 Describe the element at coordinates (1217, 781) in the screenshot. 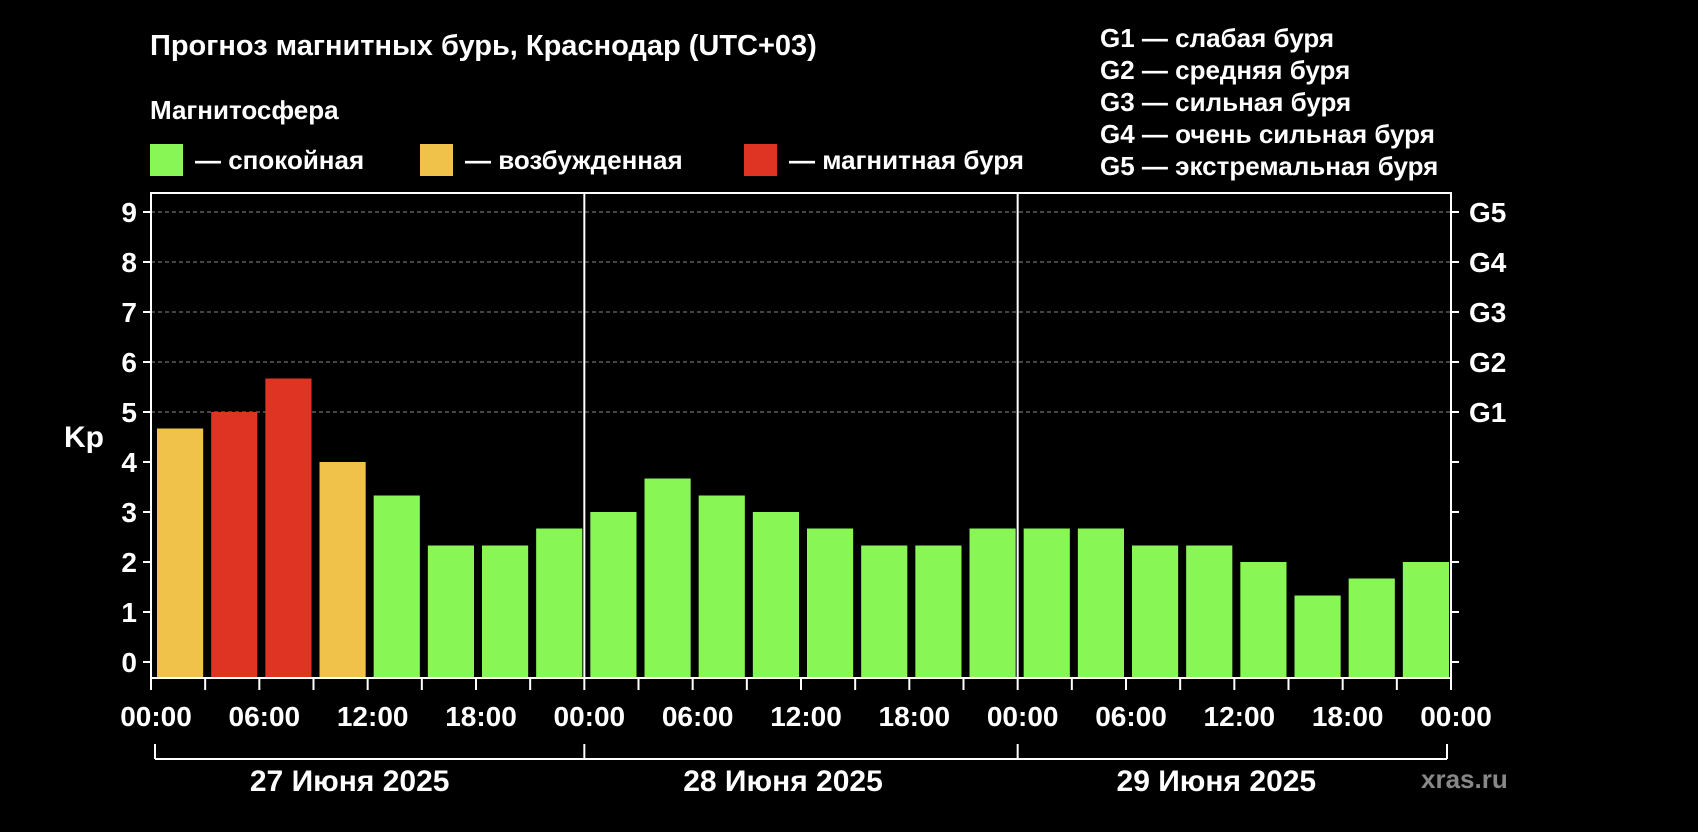

I see `day-label: 29 Июня 2025` at that location.